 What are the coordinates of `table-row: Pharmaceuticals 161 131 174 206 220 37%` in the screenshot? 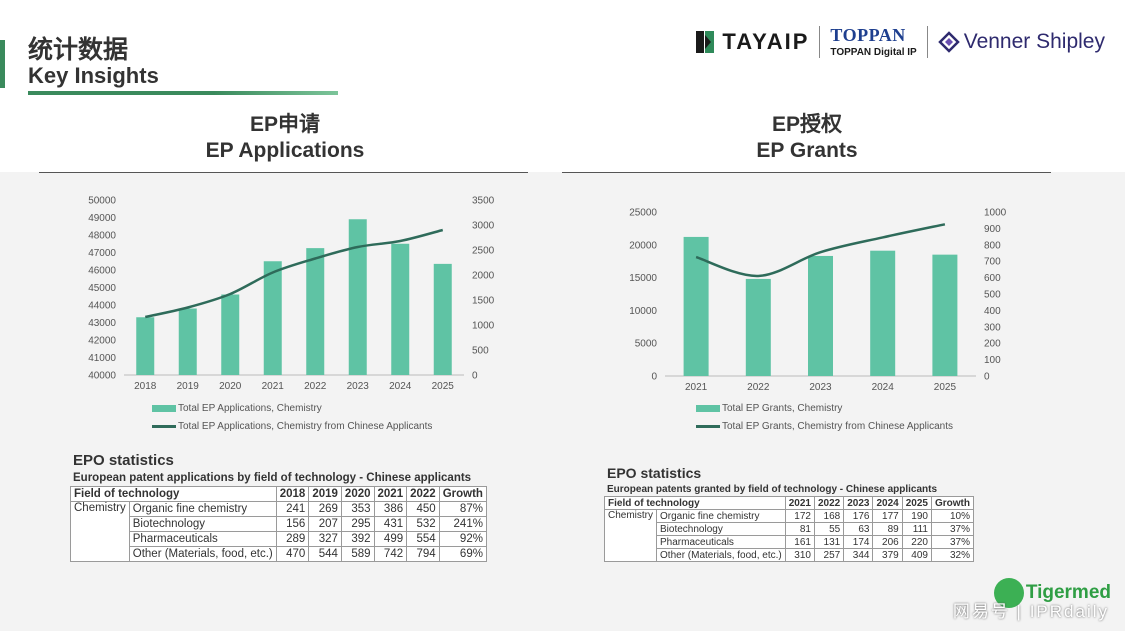 It's located at (789, 542).